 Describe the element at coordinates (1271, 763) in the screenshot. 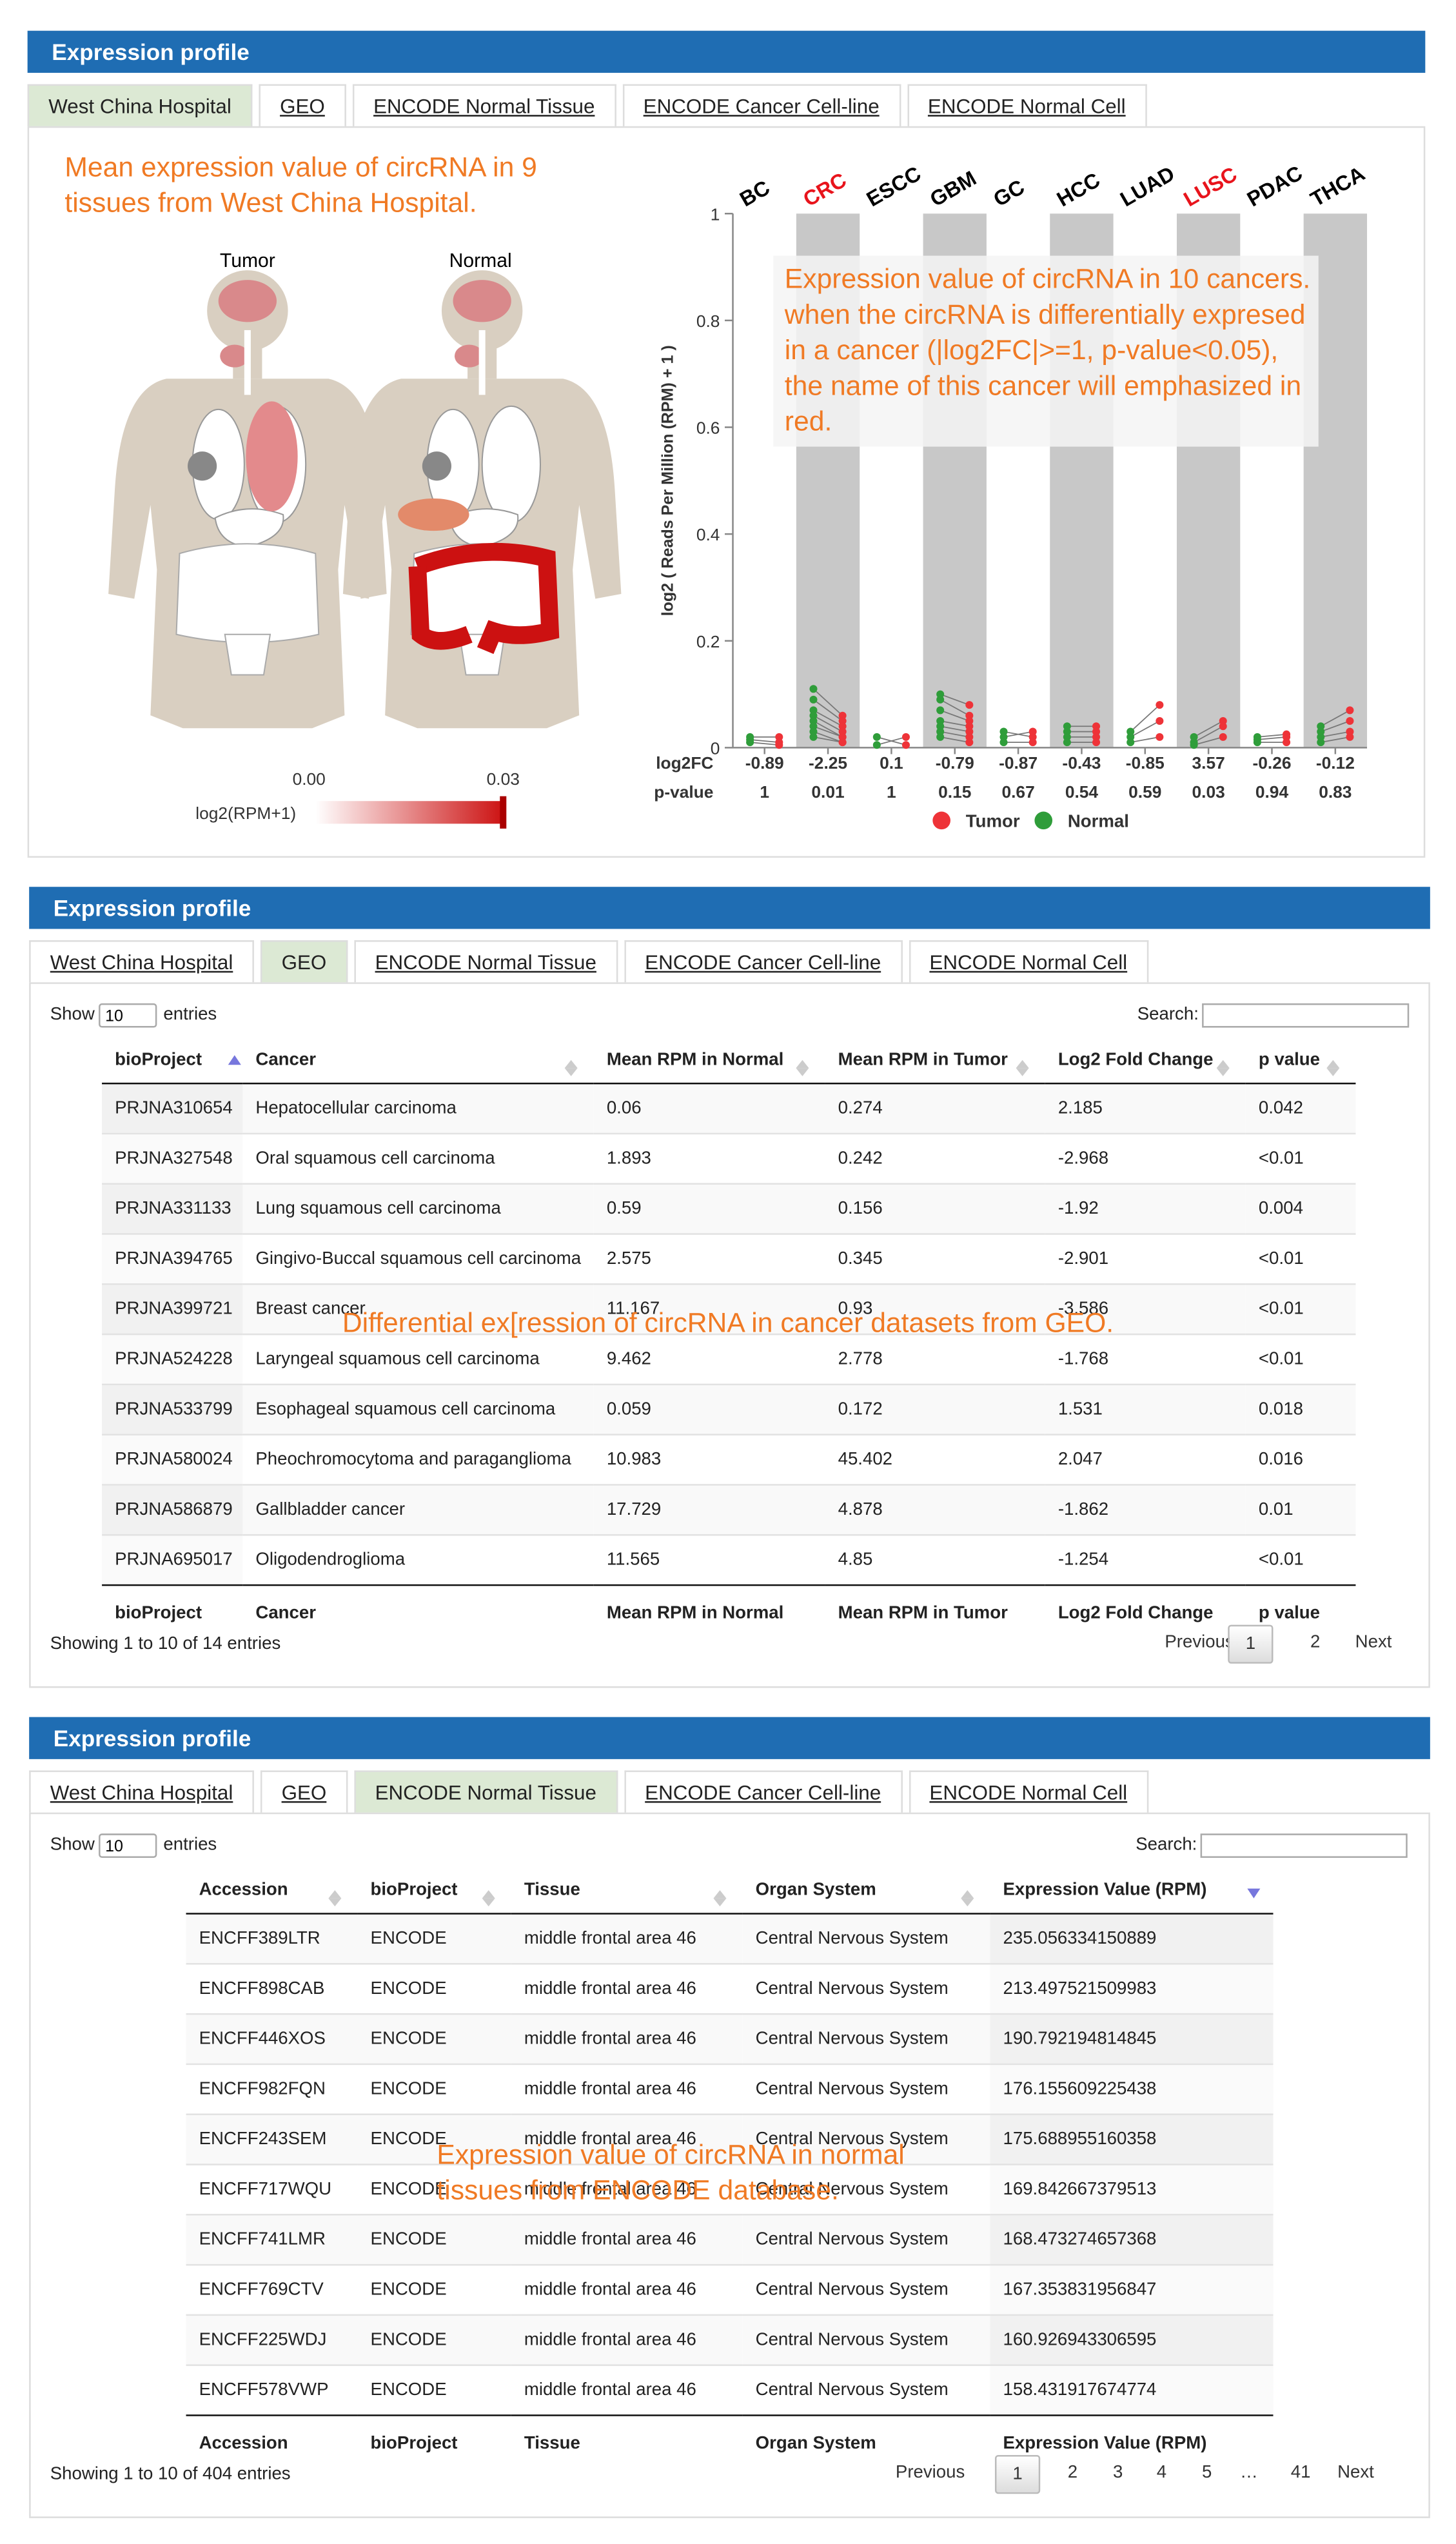

I see `log2fc-label: -0.26` at that location.